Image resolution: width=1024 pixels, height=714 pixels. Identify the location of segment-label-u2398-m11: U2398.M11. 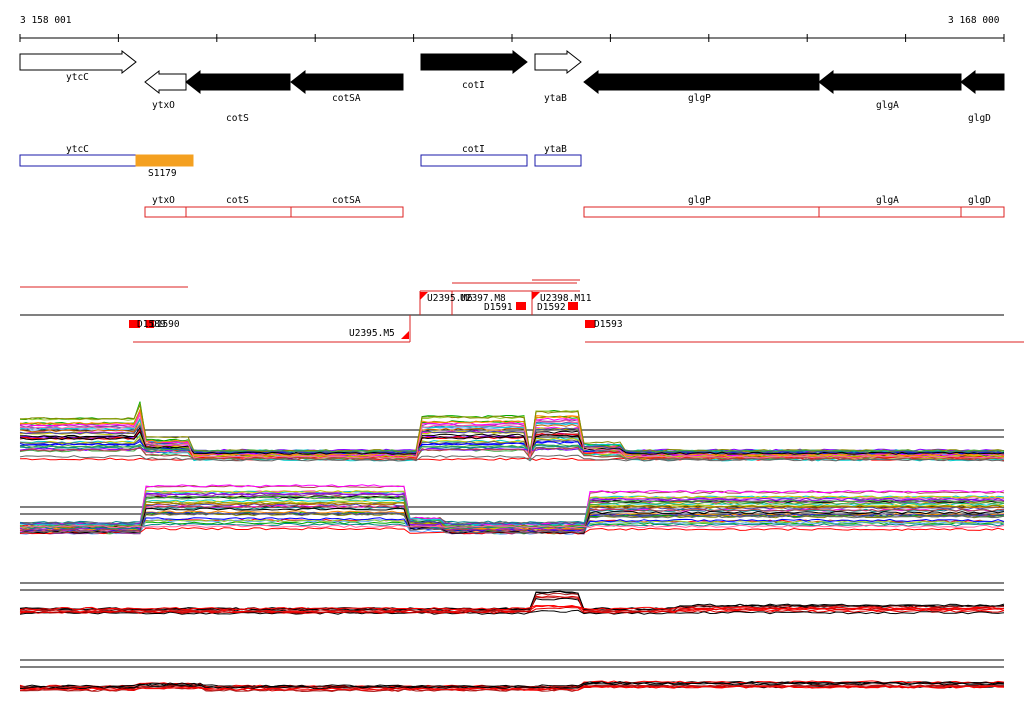
(566, 298).